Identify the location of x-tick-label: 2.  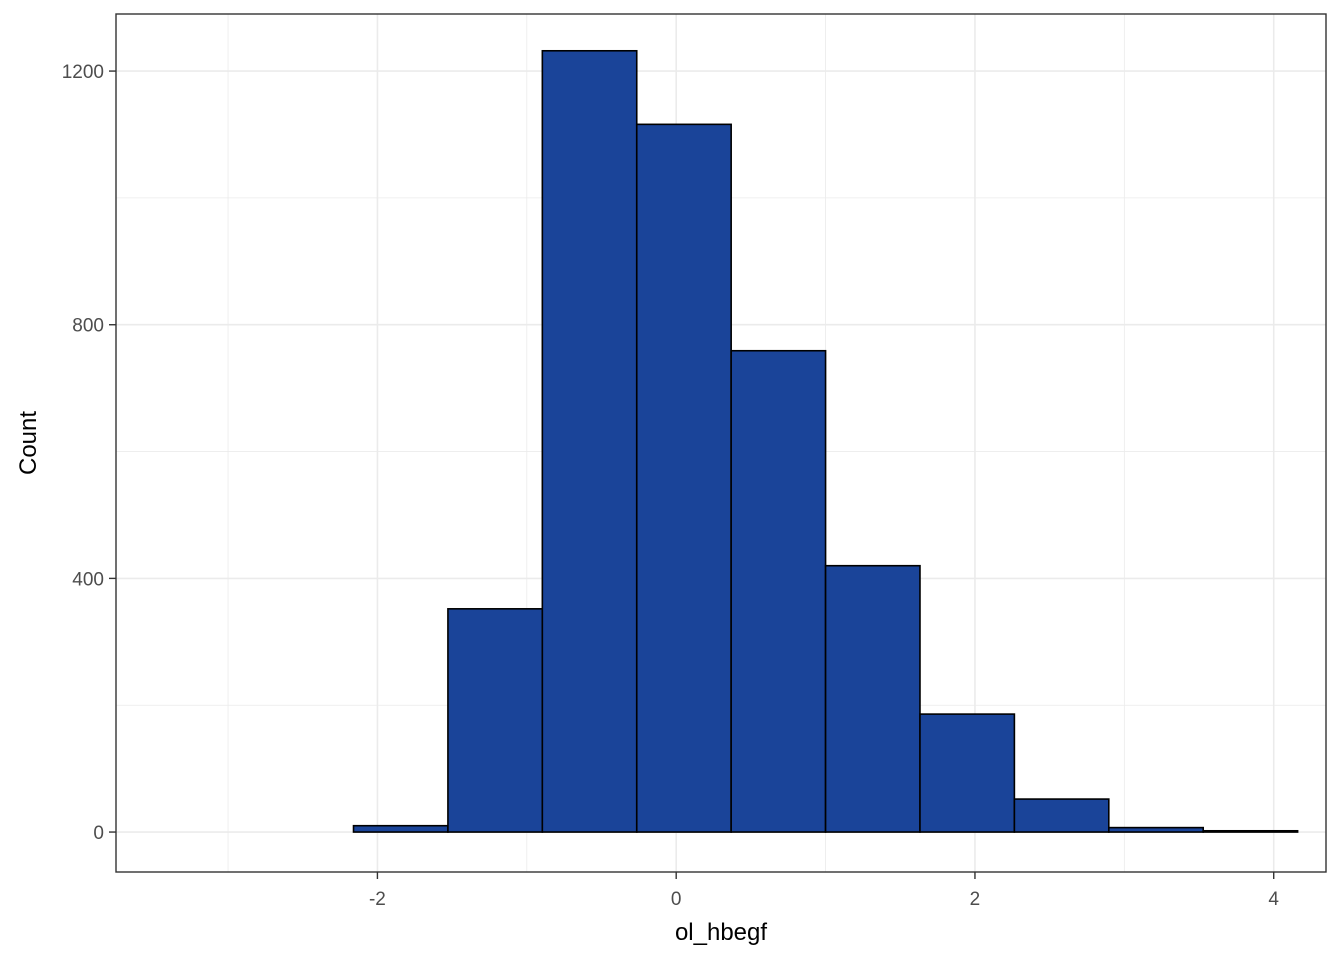
(975, 899).